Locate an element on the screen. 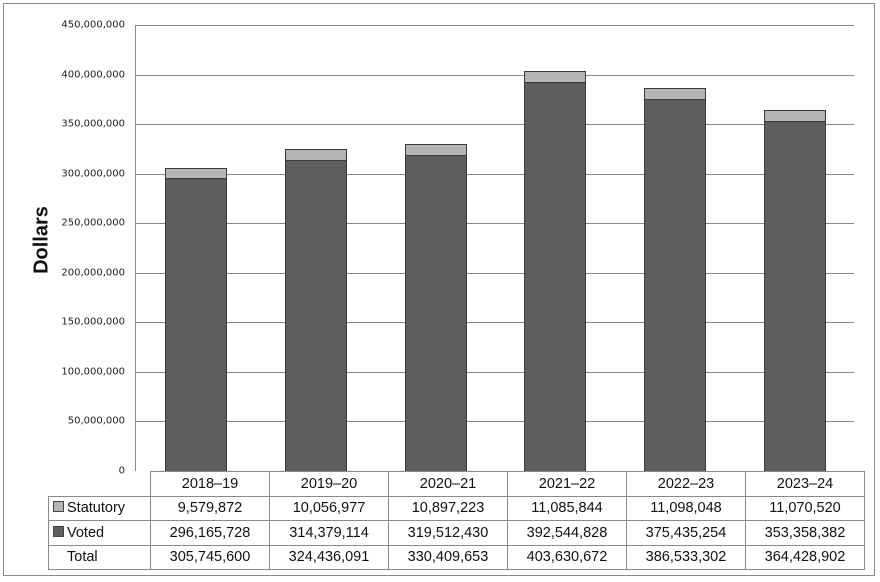  legend-swatch-voted-icon is located at coordinates (58, 531).